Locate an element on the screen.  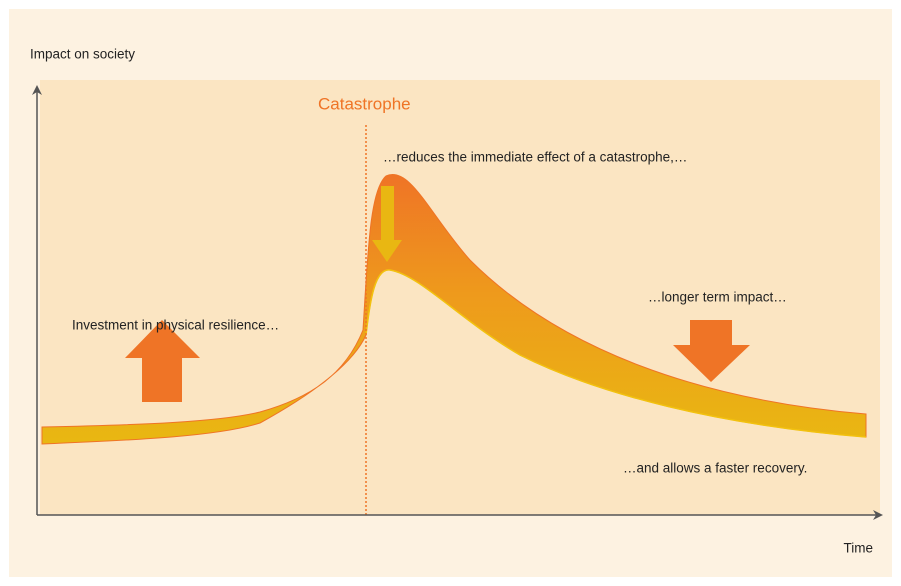
x-axis-label: Time is located at coordinates (859, 548).